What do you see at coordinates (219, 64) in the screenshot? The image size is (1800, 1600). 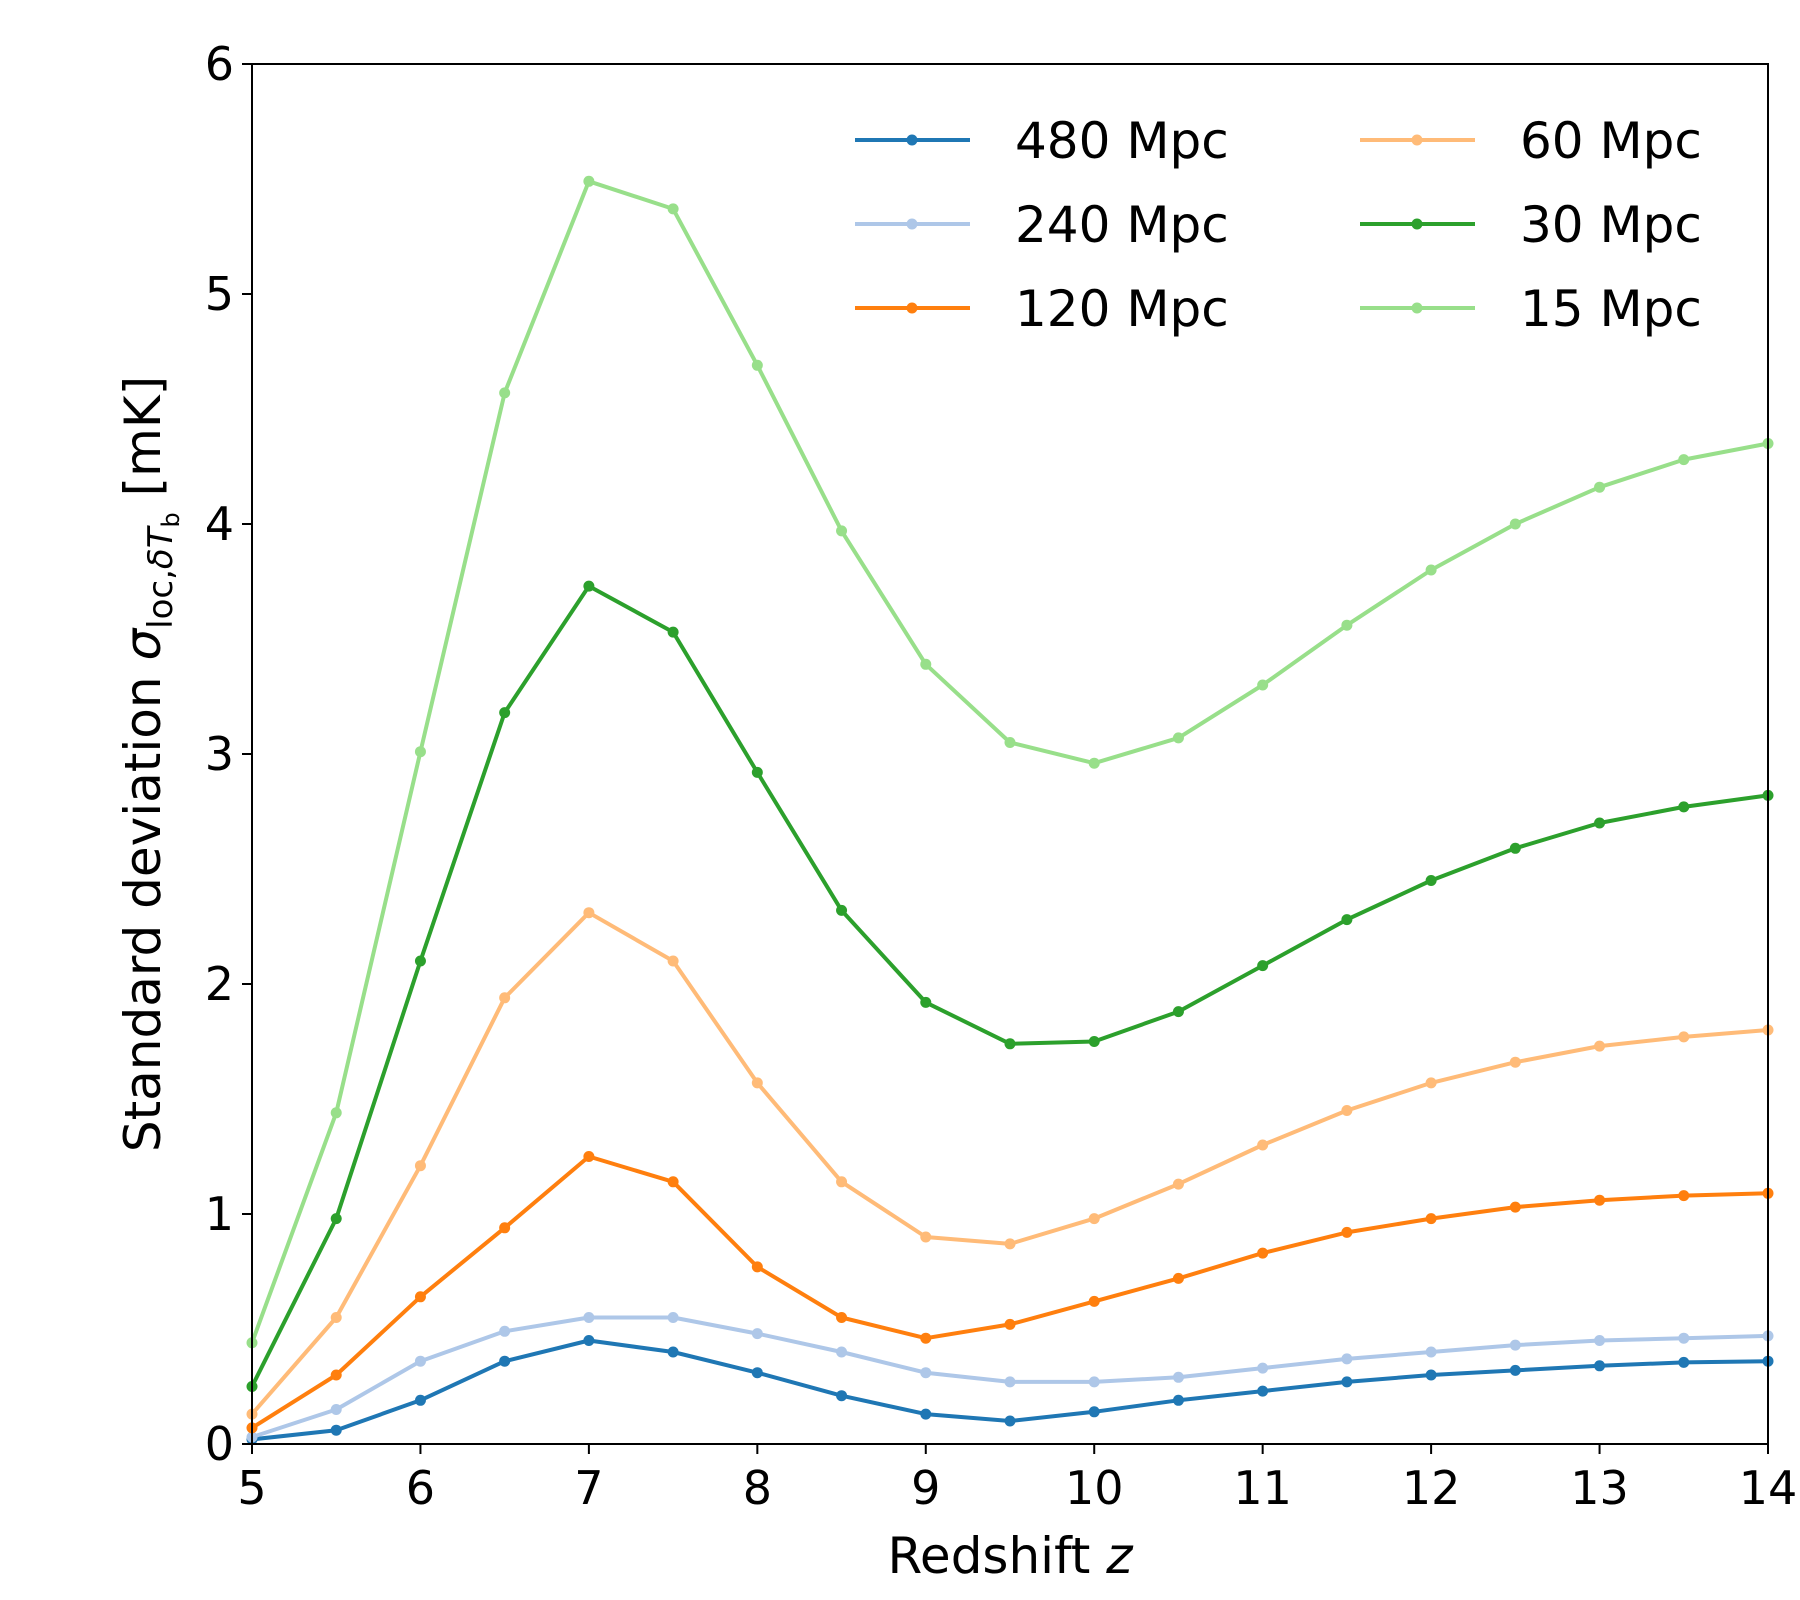 I see `y-tick-label: 6` at bounding box center [219, 64].